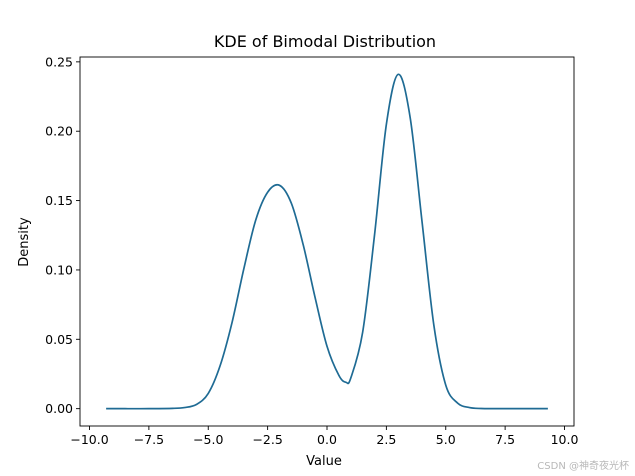 Image resolution: width=635 pixels, height=476 pixels. I want to click on y-tick-label: 0.20, so click(59, 131).